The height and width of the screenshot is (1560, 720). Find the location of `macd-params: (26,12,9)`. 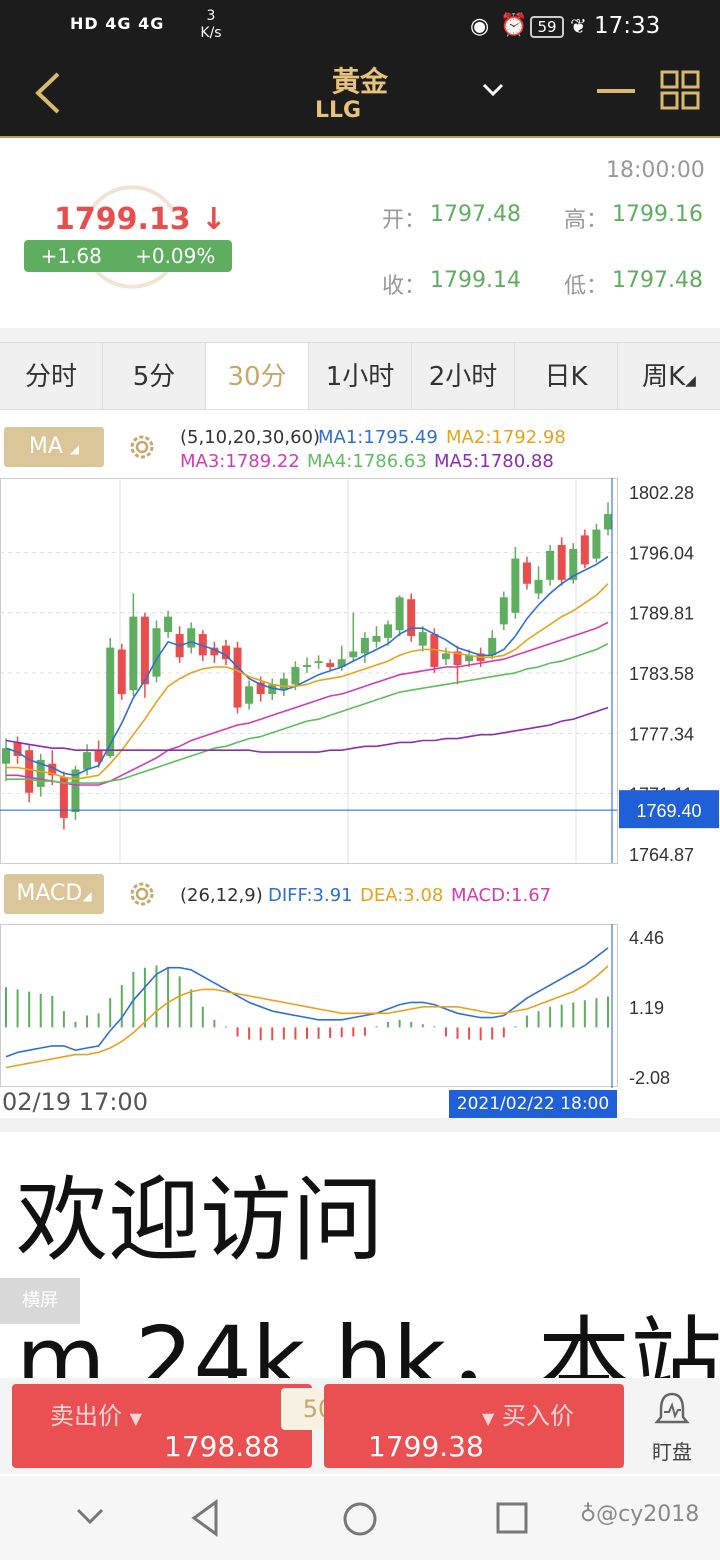

macd-params: (26,12,9) is located at coordinates (221, 895).